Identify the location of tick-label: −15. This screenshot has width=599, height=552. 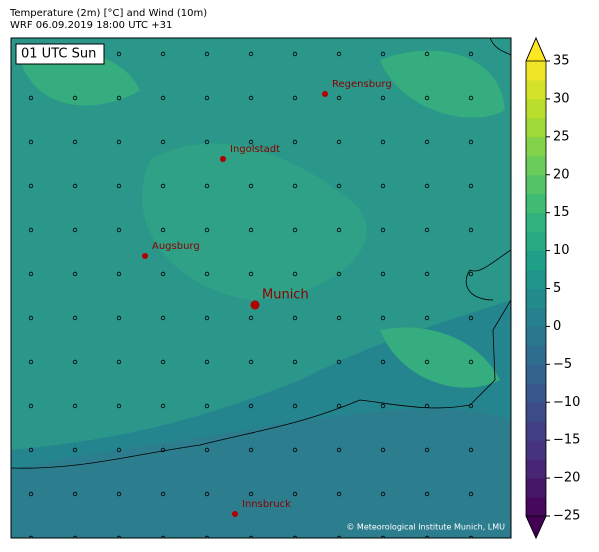
(566, 440).